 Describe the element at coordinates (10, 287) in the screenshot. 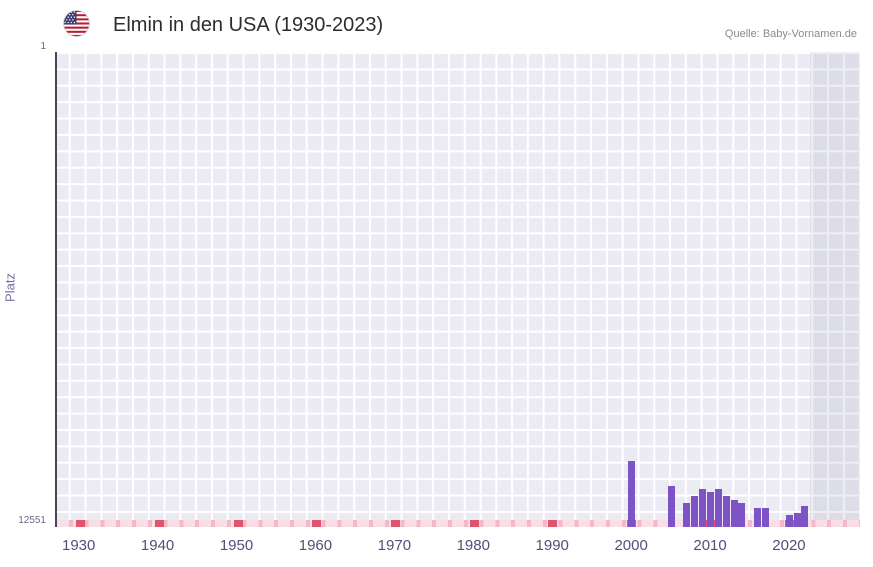

I see `y-axis-title: Platz` at that location.